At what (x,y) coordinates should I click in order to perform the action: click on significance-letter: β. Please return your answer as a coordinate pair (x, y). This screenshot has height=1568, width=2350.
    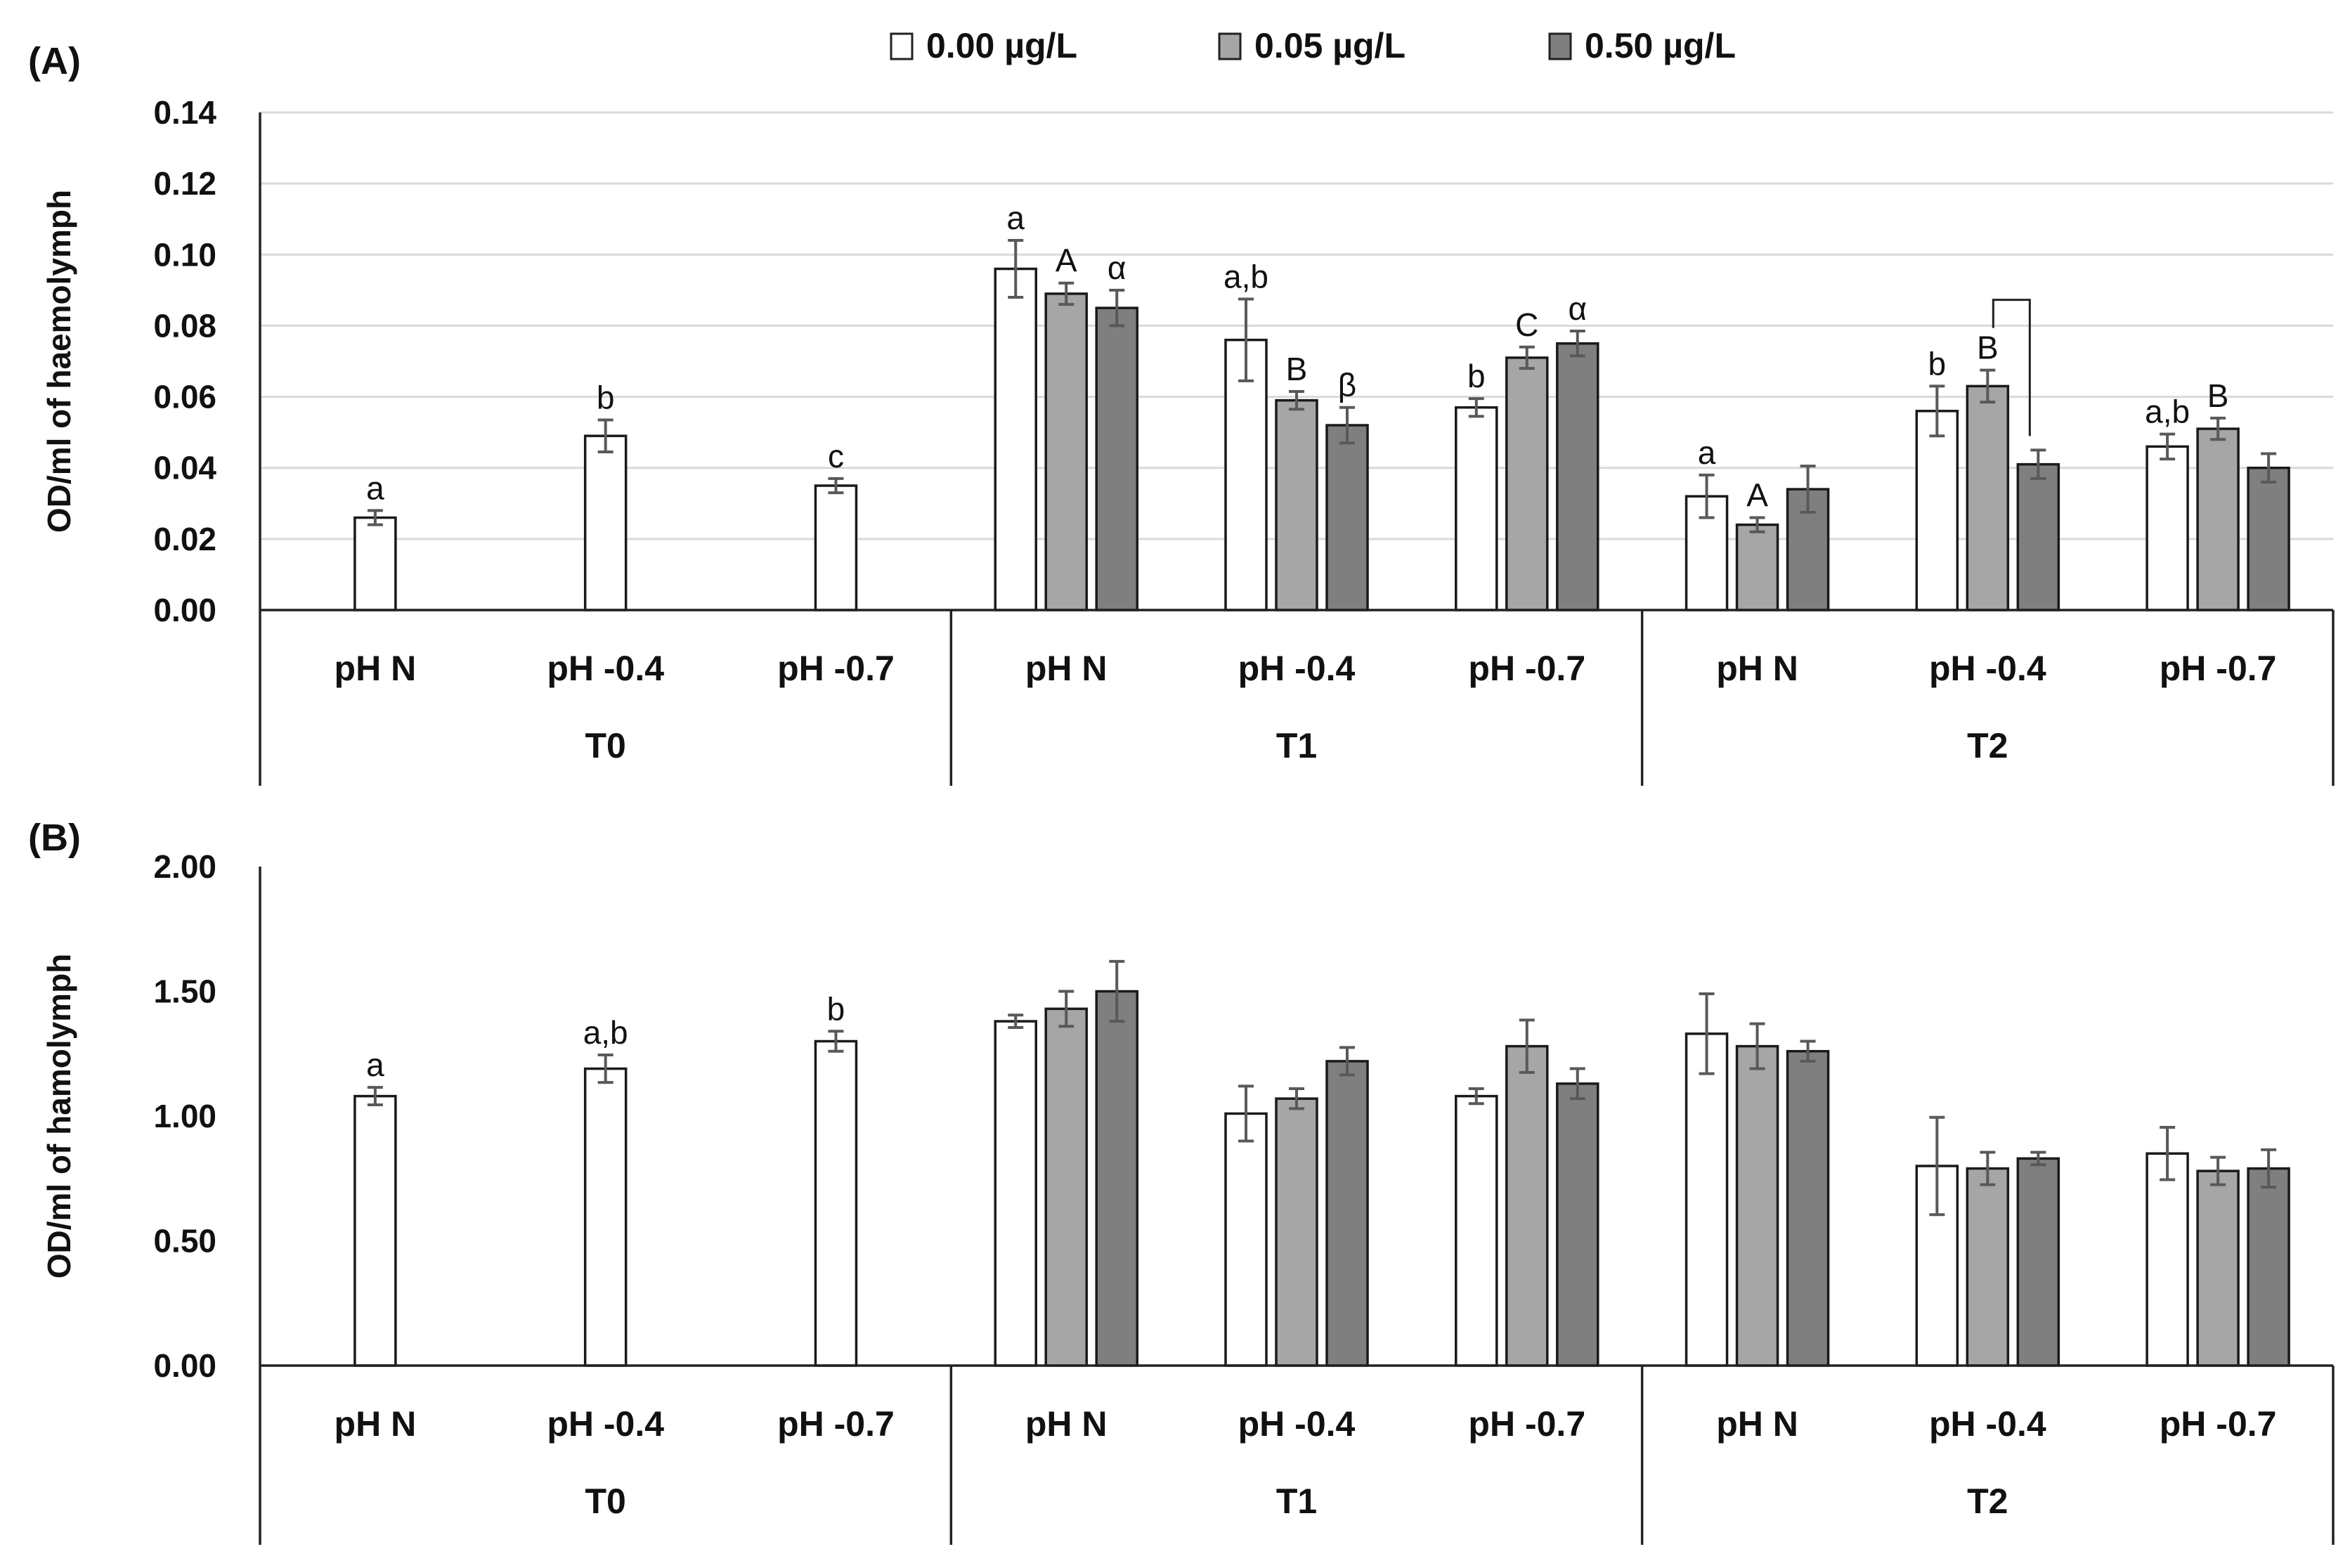
    Looking at the image, I should click on (1347, 385).